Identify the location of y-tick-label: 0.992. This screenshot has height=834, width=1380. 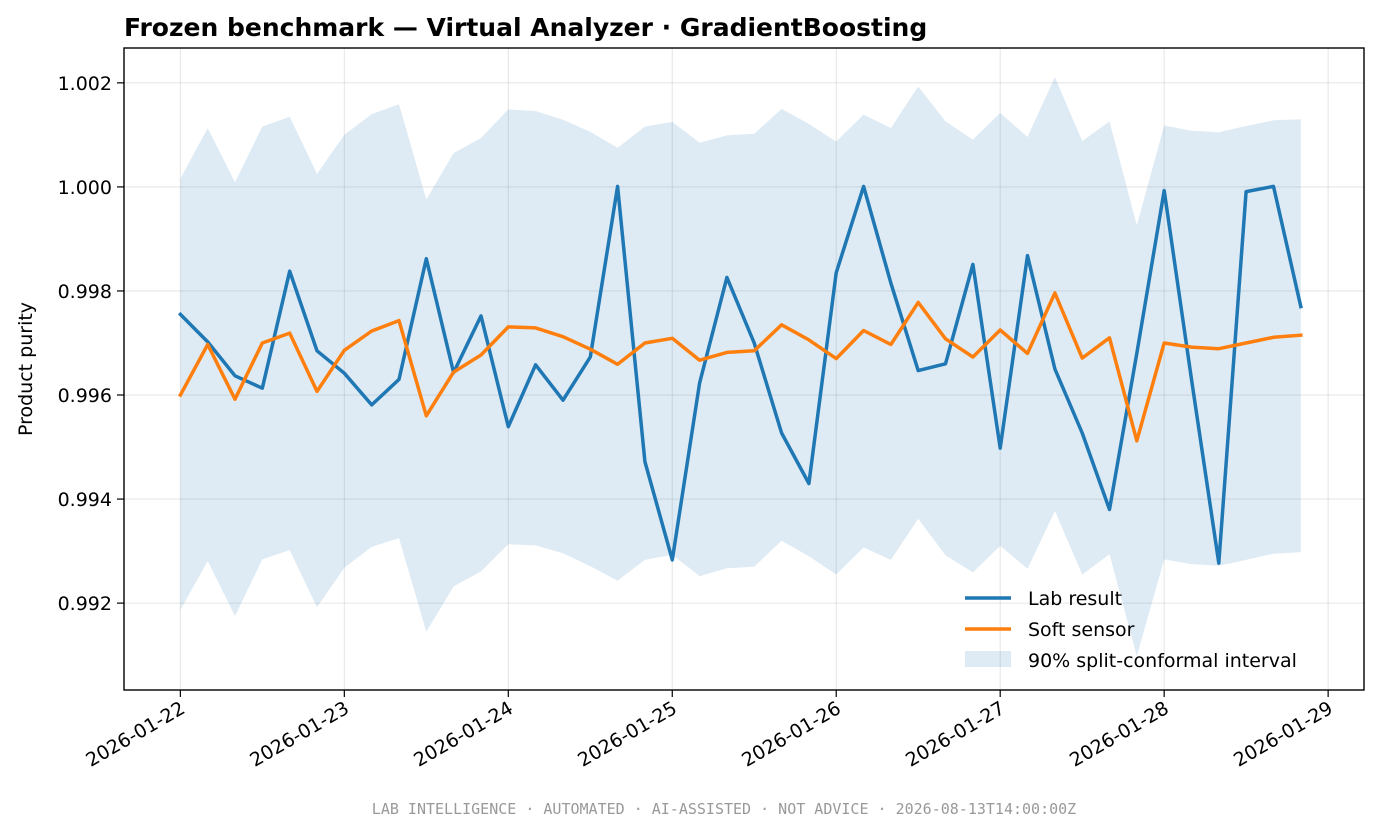
(85, 604).